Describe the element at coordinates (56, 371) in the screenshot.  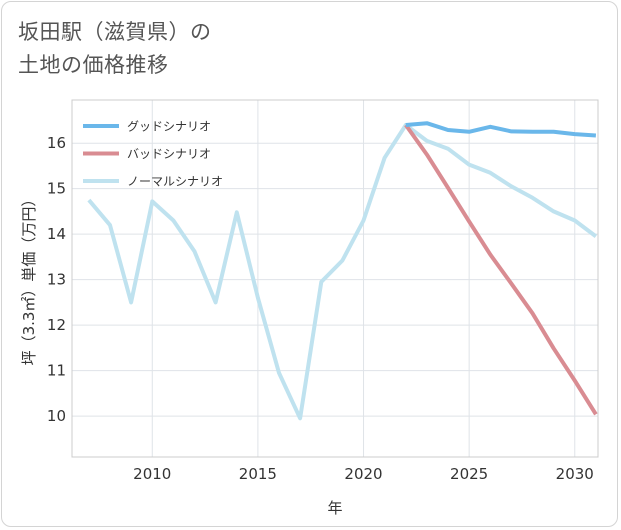
I see `y-tick-label: 11` at that location.